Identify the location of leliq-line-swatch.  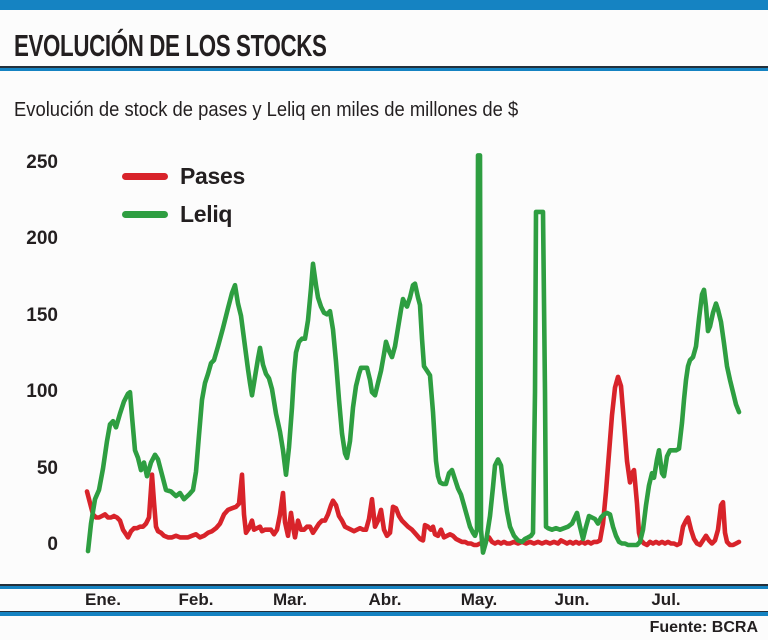
(145, 214).